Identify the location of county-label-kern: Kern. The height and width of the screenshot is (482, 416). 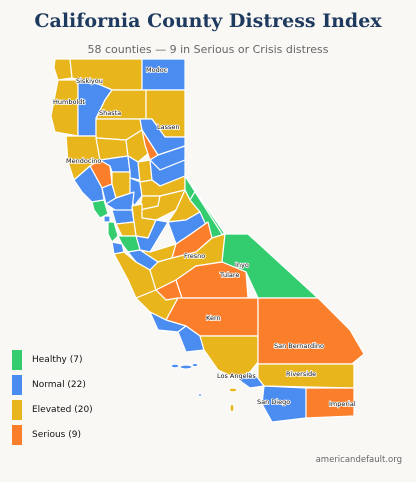
(213, 318).